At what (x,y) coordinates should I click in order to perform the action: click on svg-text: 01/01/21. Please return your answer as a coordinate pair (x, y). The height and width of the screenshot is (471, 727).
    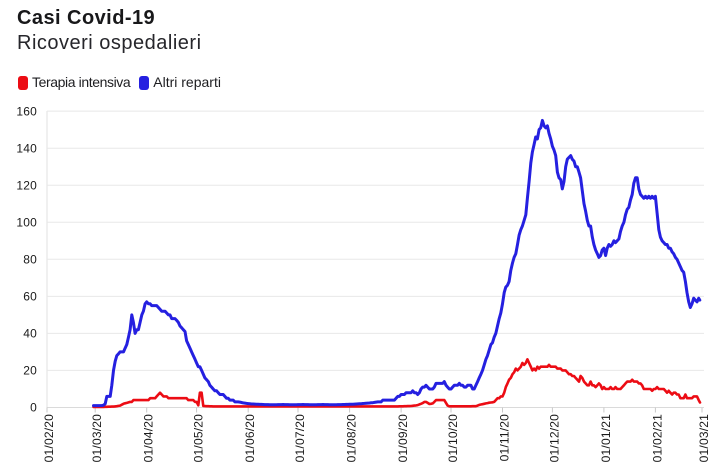
    Looking at the image, I should click on (606, 438).